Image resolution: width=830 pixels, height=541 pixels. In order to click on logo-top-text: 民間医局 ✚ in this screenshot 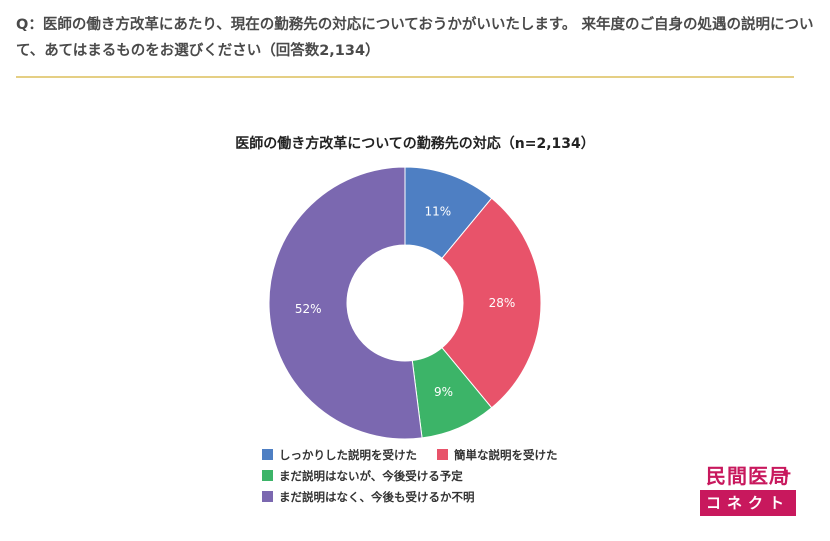, I will do `click(748, 476)`.